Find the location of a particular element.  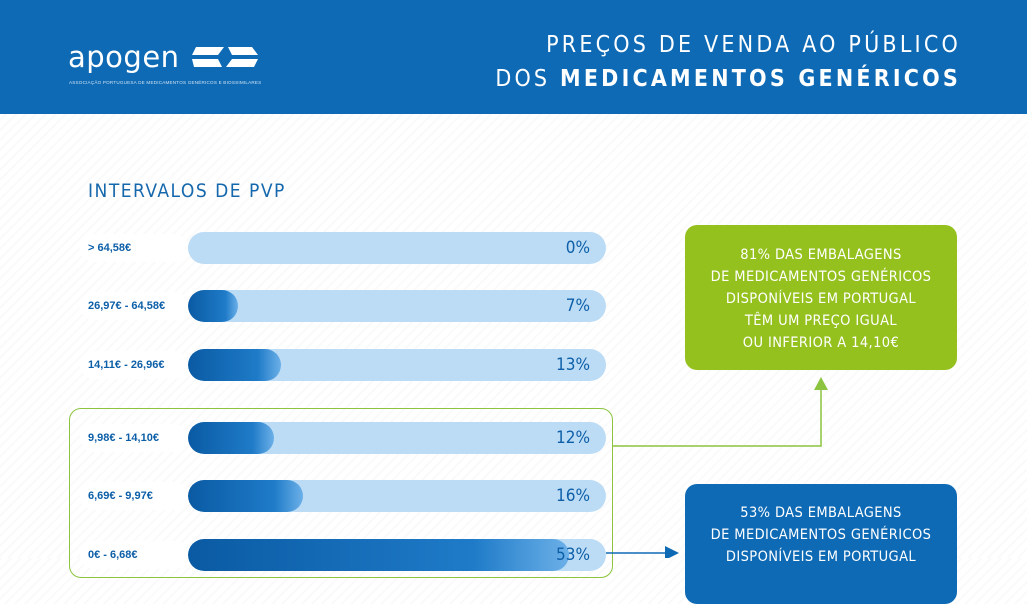

bar-row: 26,97€ - 64,58€ 7% is located at coordinates (310, 306).